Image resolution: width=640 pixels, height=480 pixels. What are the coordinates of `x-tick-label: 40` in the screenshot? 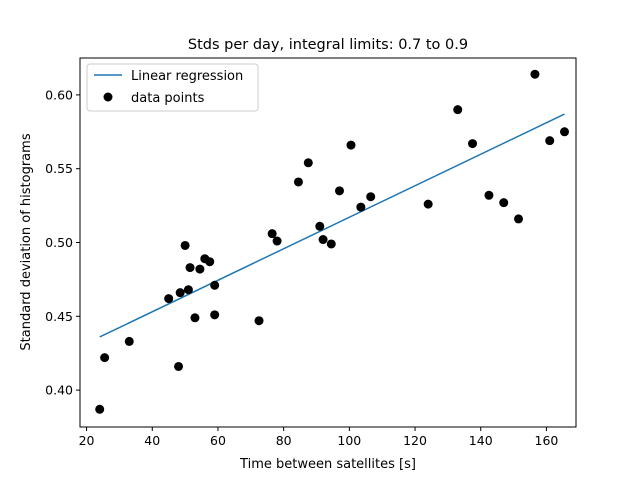 It's located at (152, 440).